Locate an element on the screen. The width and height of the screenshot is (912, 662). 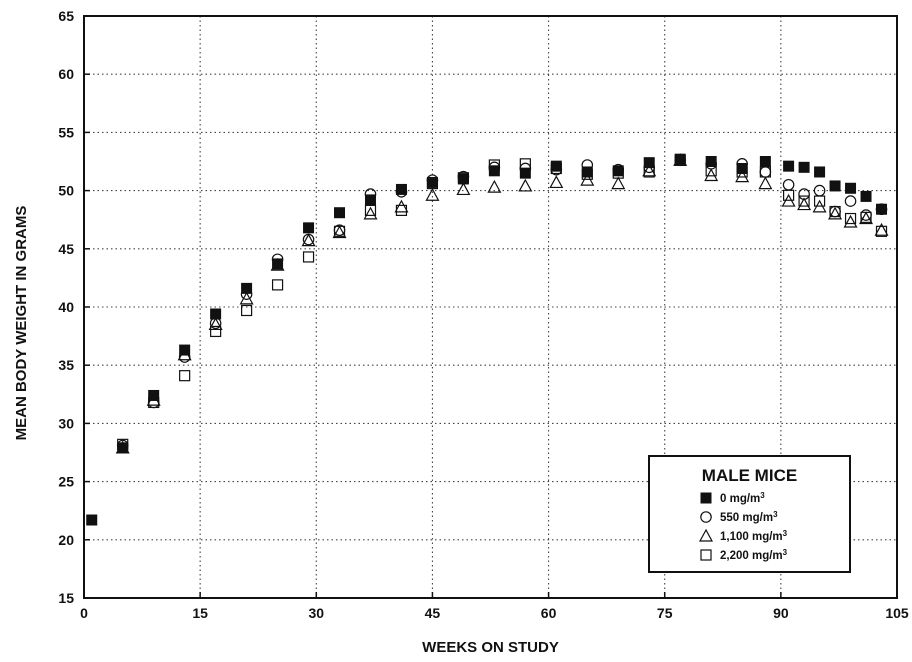
legend-title: MALE MICE is located at coordinates (749, 475).